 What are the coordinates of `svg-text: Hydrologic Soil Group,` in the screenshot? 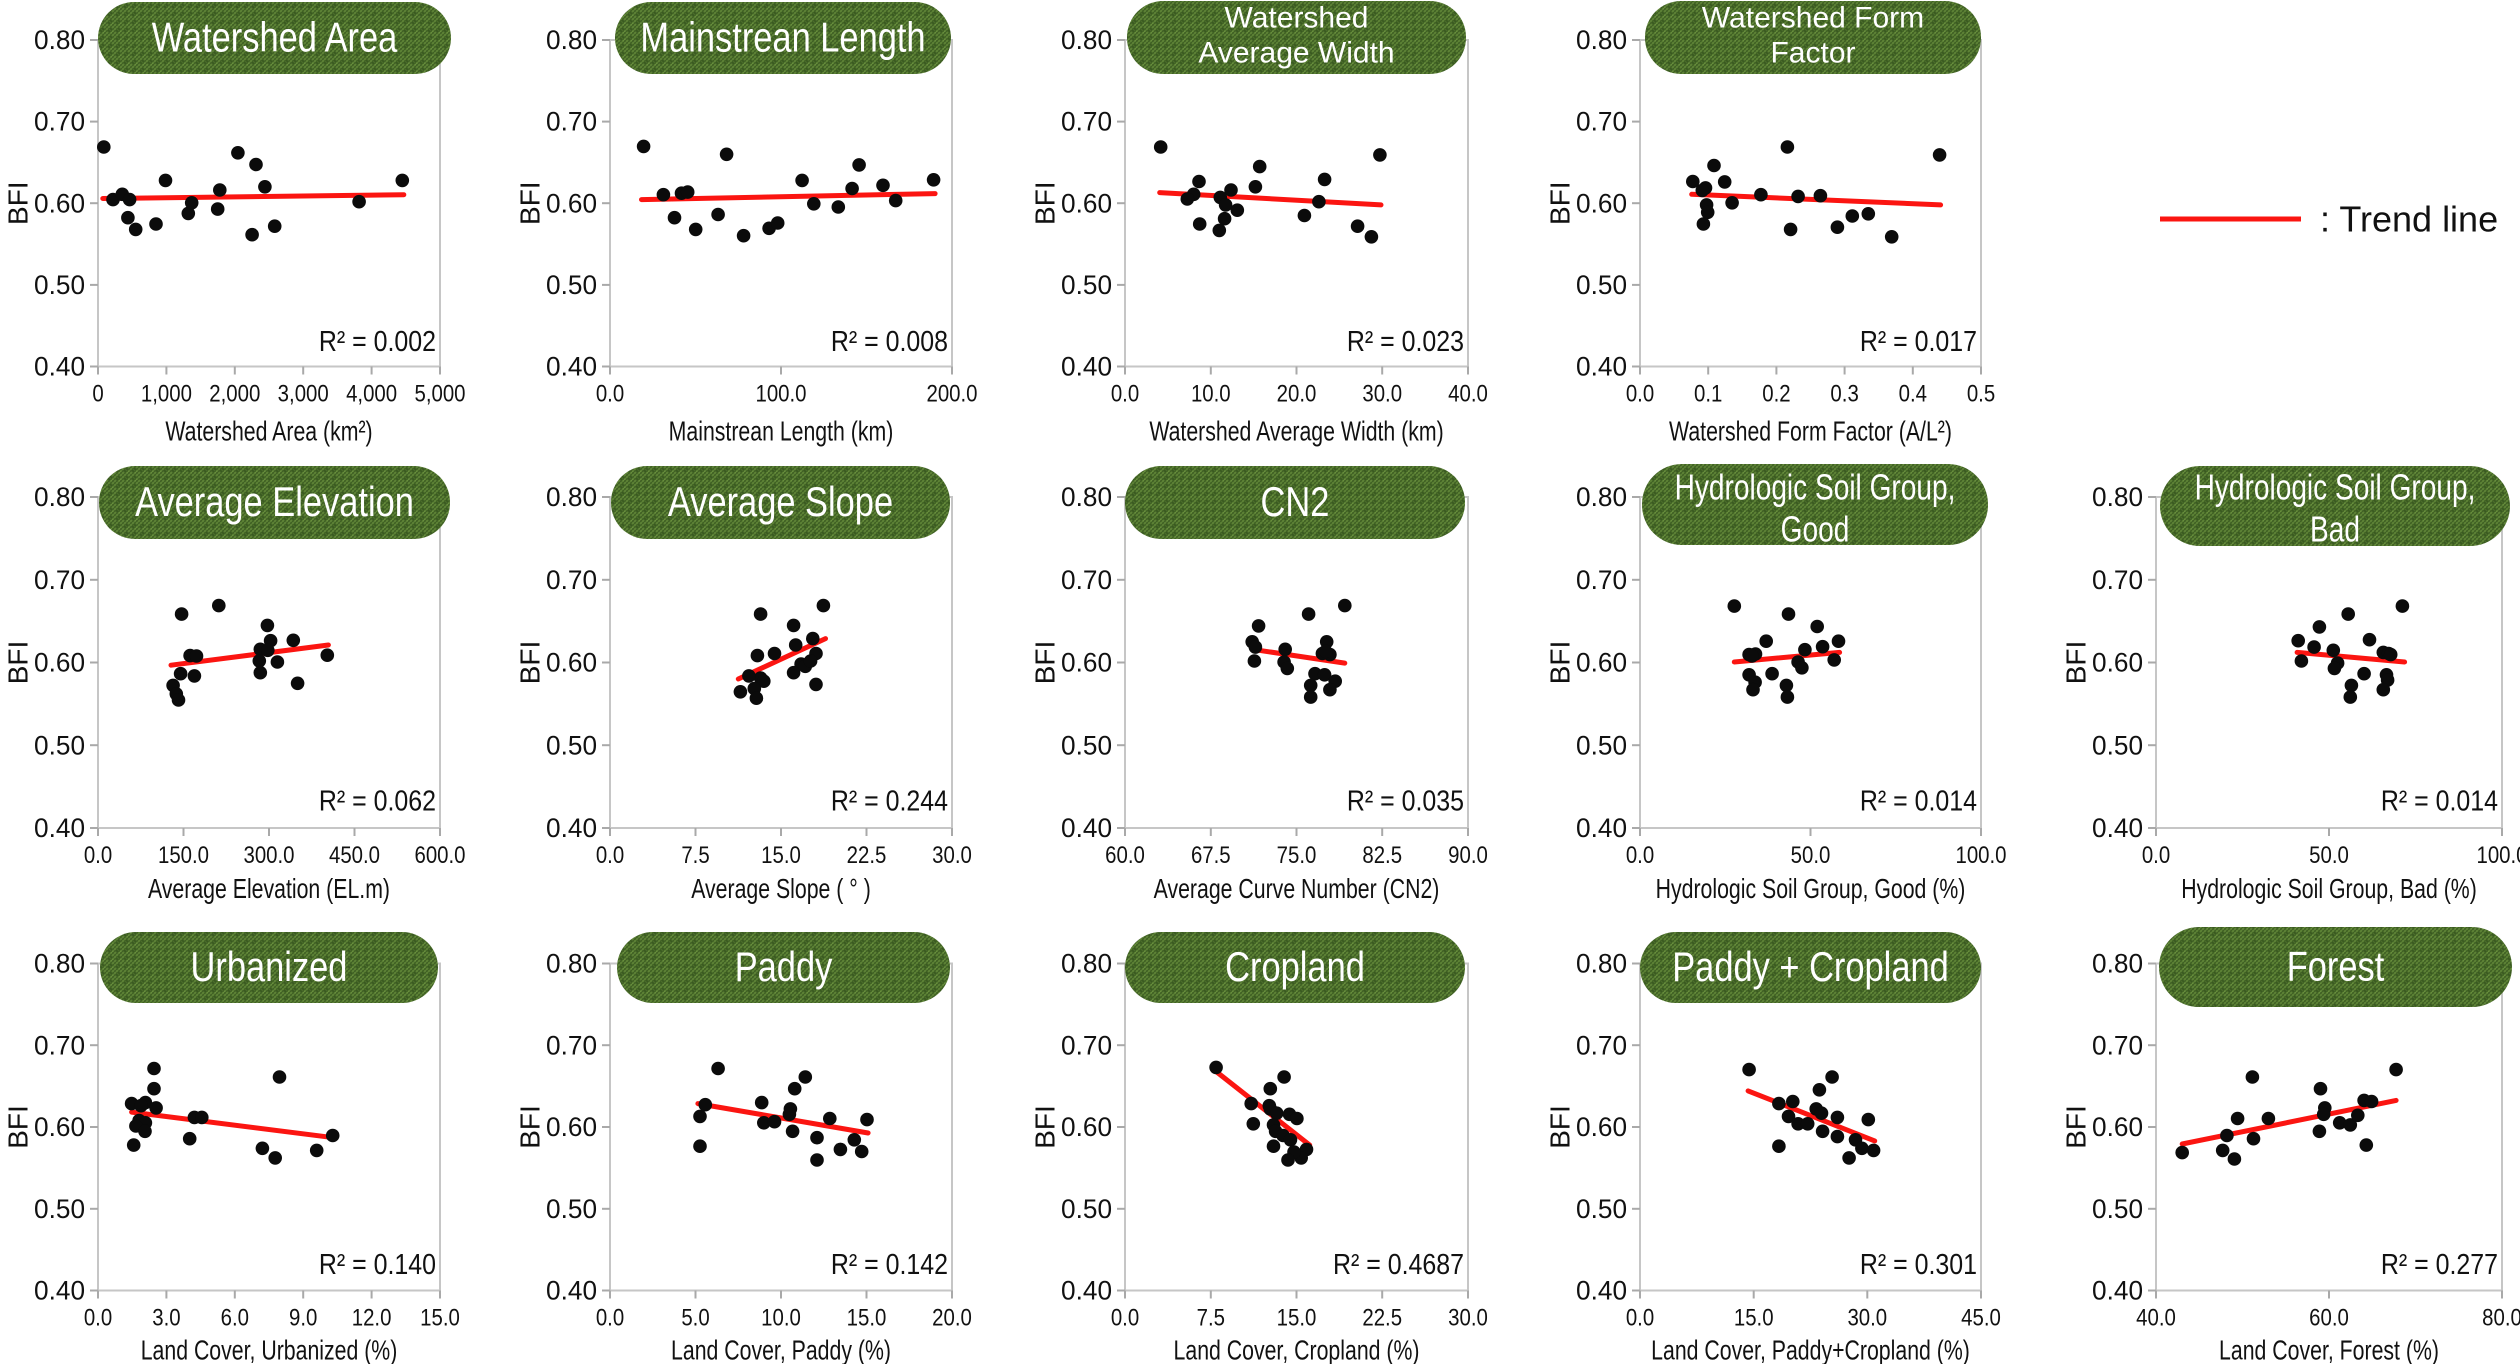 It's located at (1815, 487).